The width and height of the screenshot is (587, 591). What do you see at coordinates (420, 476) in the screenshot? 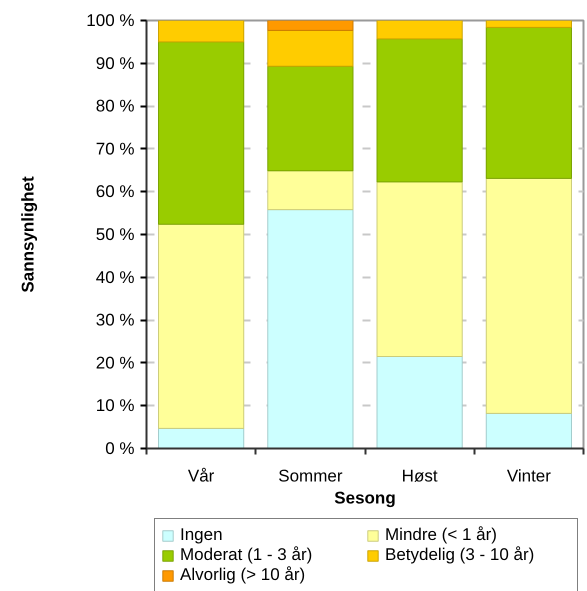
I see `x-tick-label: Høst` at bounding box center [420, 476].